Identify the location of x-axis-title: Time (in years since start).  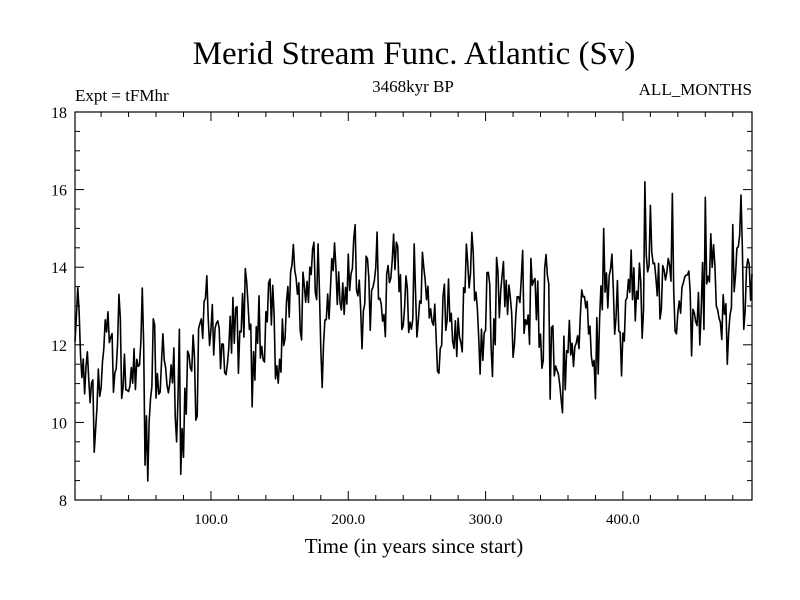
(414, 546).